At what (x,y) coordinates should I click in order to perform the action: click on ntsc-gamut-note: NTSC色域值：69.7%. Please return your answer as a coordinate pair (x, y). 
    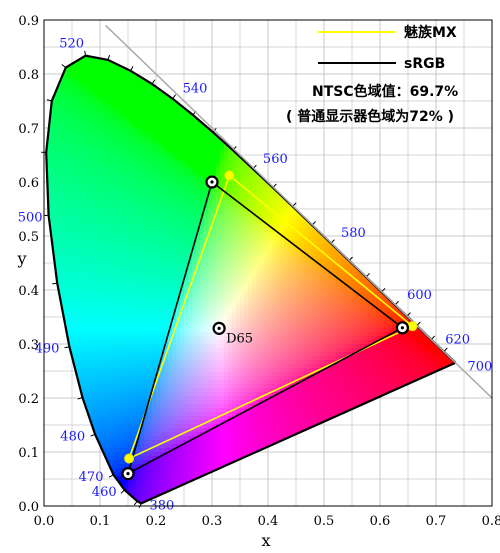
    Looking at the image, I should click on (385, 91).